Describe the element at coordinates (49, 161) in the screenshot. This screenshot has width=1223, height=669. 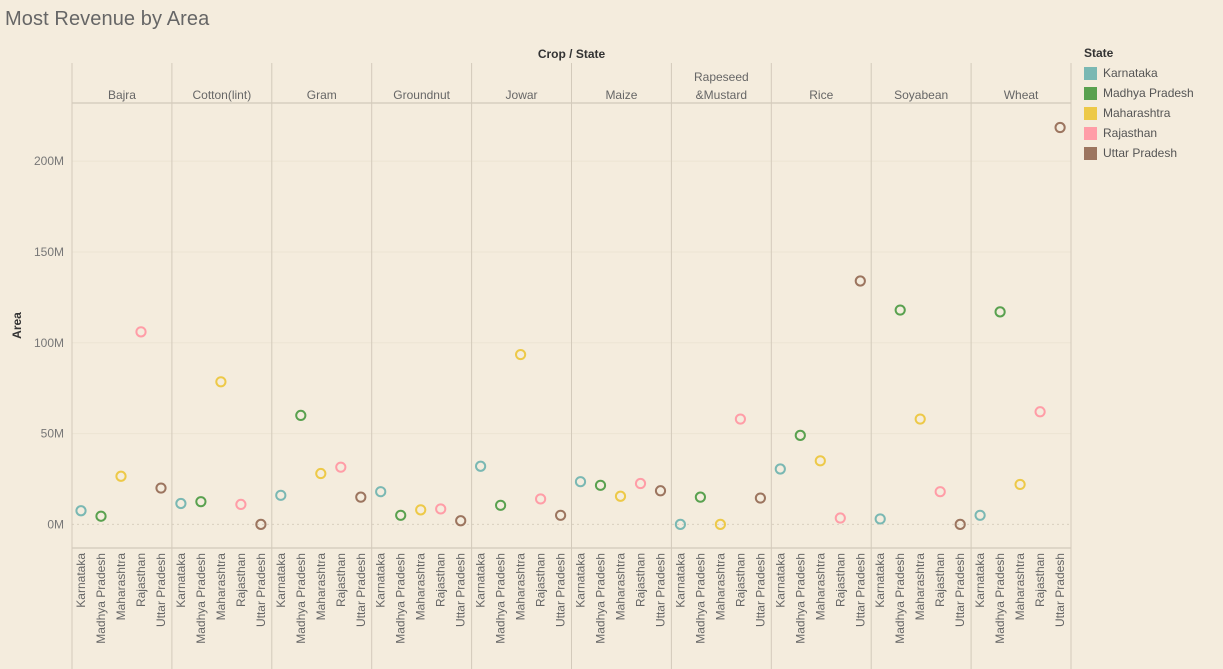
I see `y-tick-label: 200M` at that location.